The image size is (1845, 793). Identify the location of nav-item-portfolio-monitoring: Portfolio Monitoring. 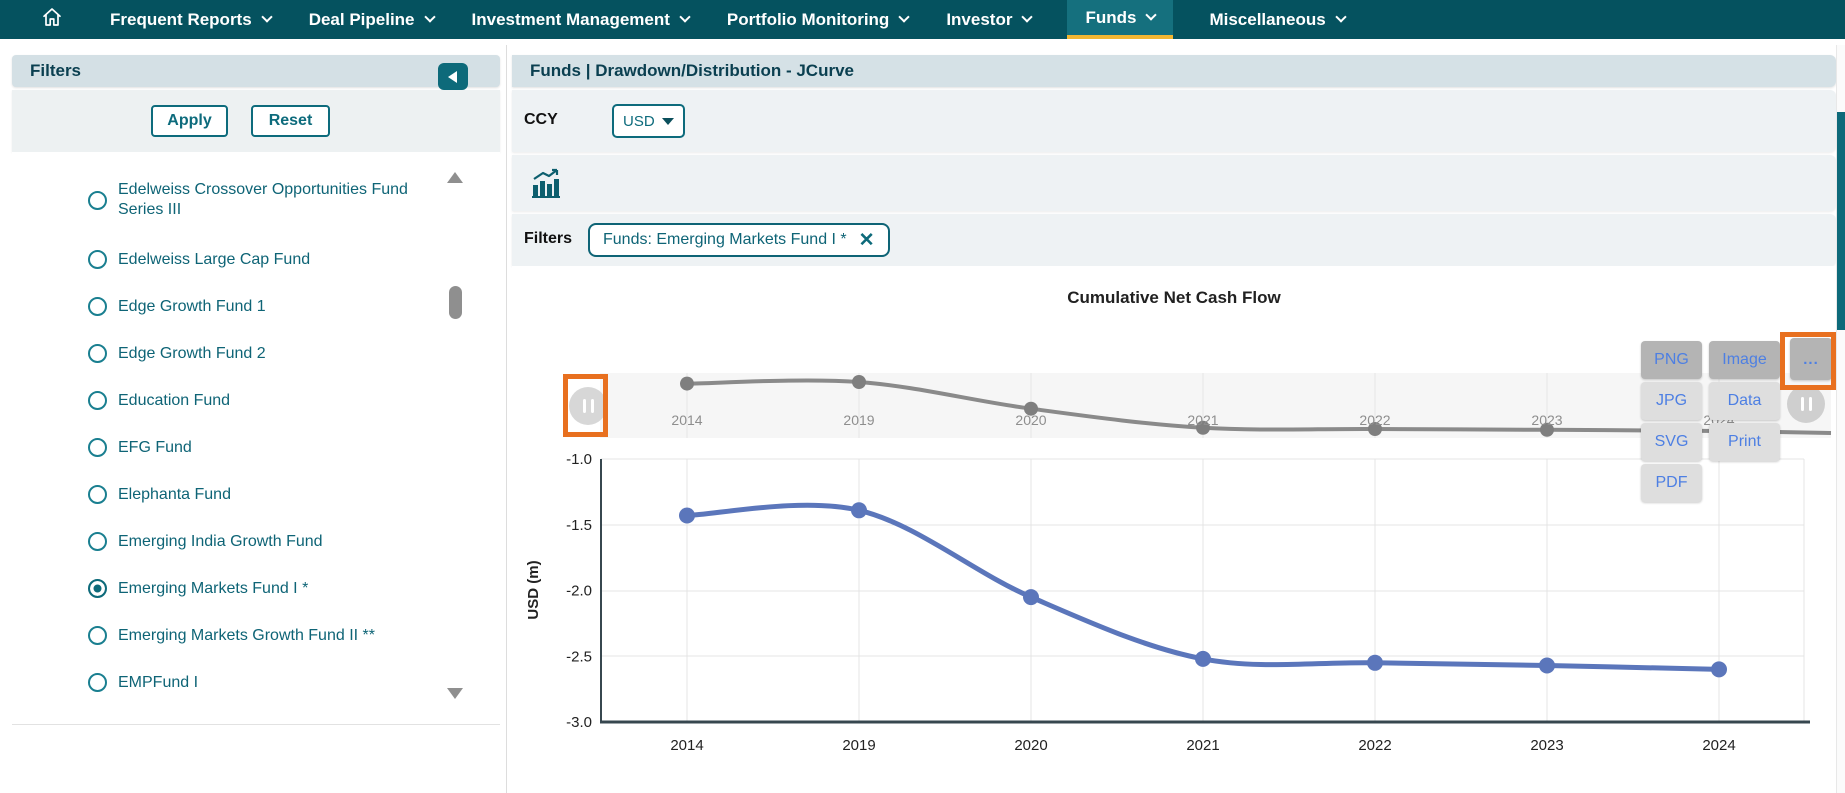
(817, 19).